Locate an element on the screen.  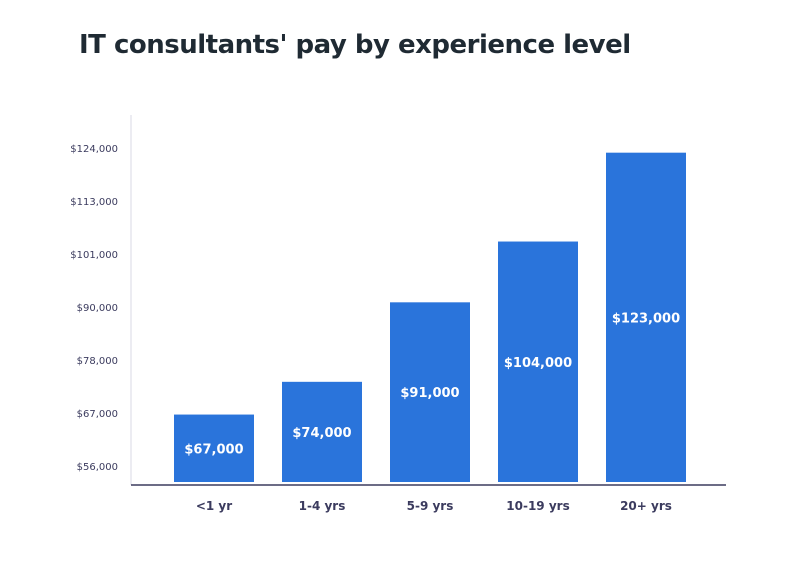
bar-value-label: $74,000 is located at coordinates (321, 433).